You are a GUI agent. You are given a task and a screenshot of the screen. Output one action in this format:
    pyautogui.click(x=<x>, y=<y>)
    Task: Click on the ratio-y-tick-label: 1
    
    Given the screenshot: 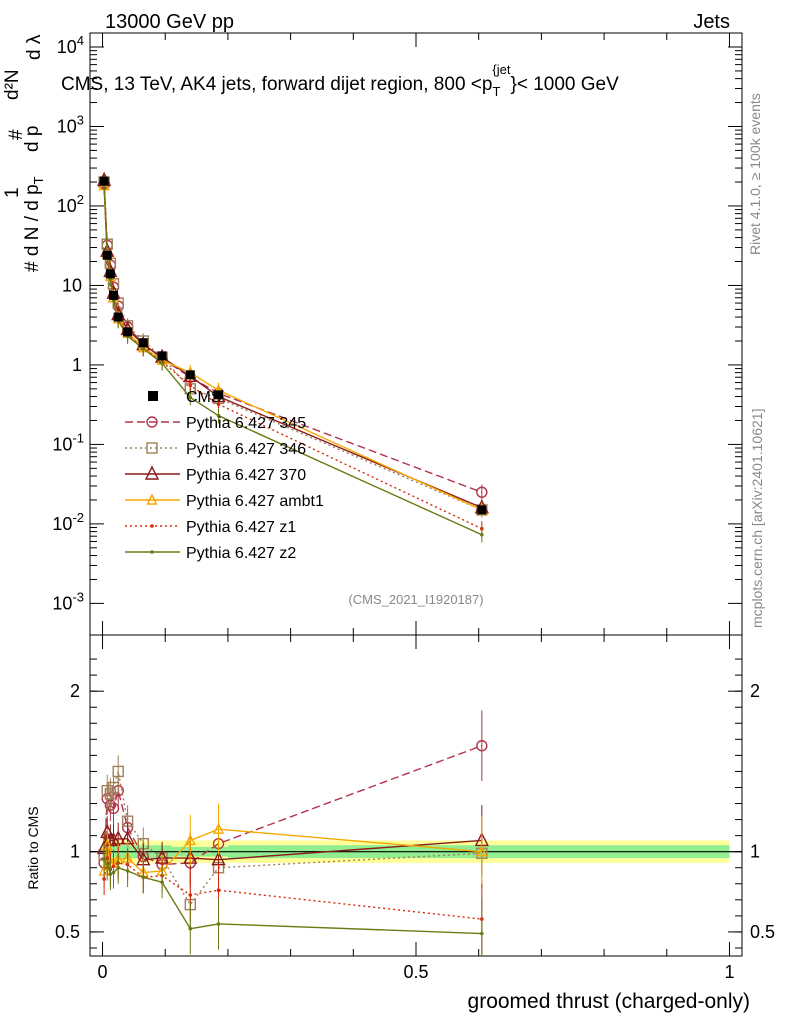 What is the action you would take?
    pyautogui.click(x=75, y=852)
    